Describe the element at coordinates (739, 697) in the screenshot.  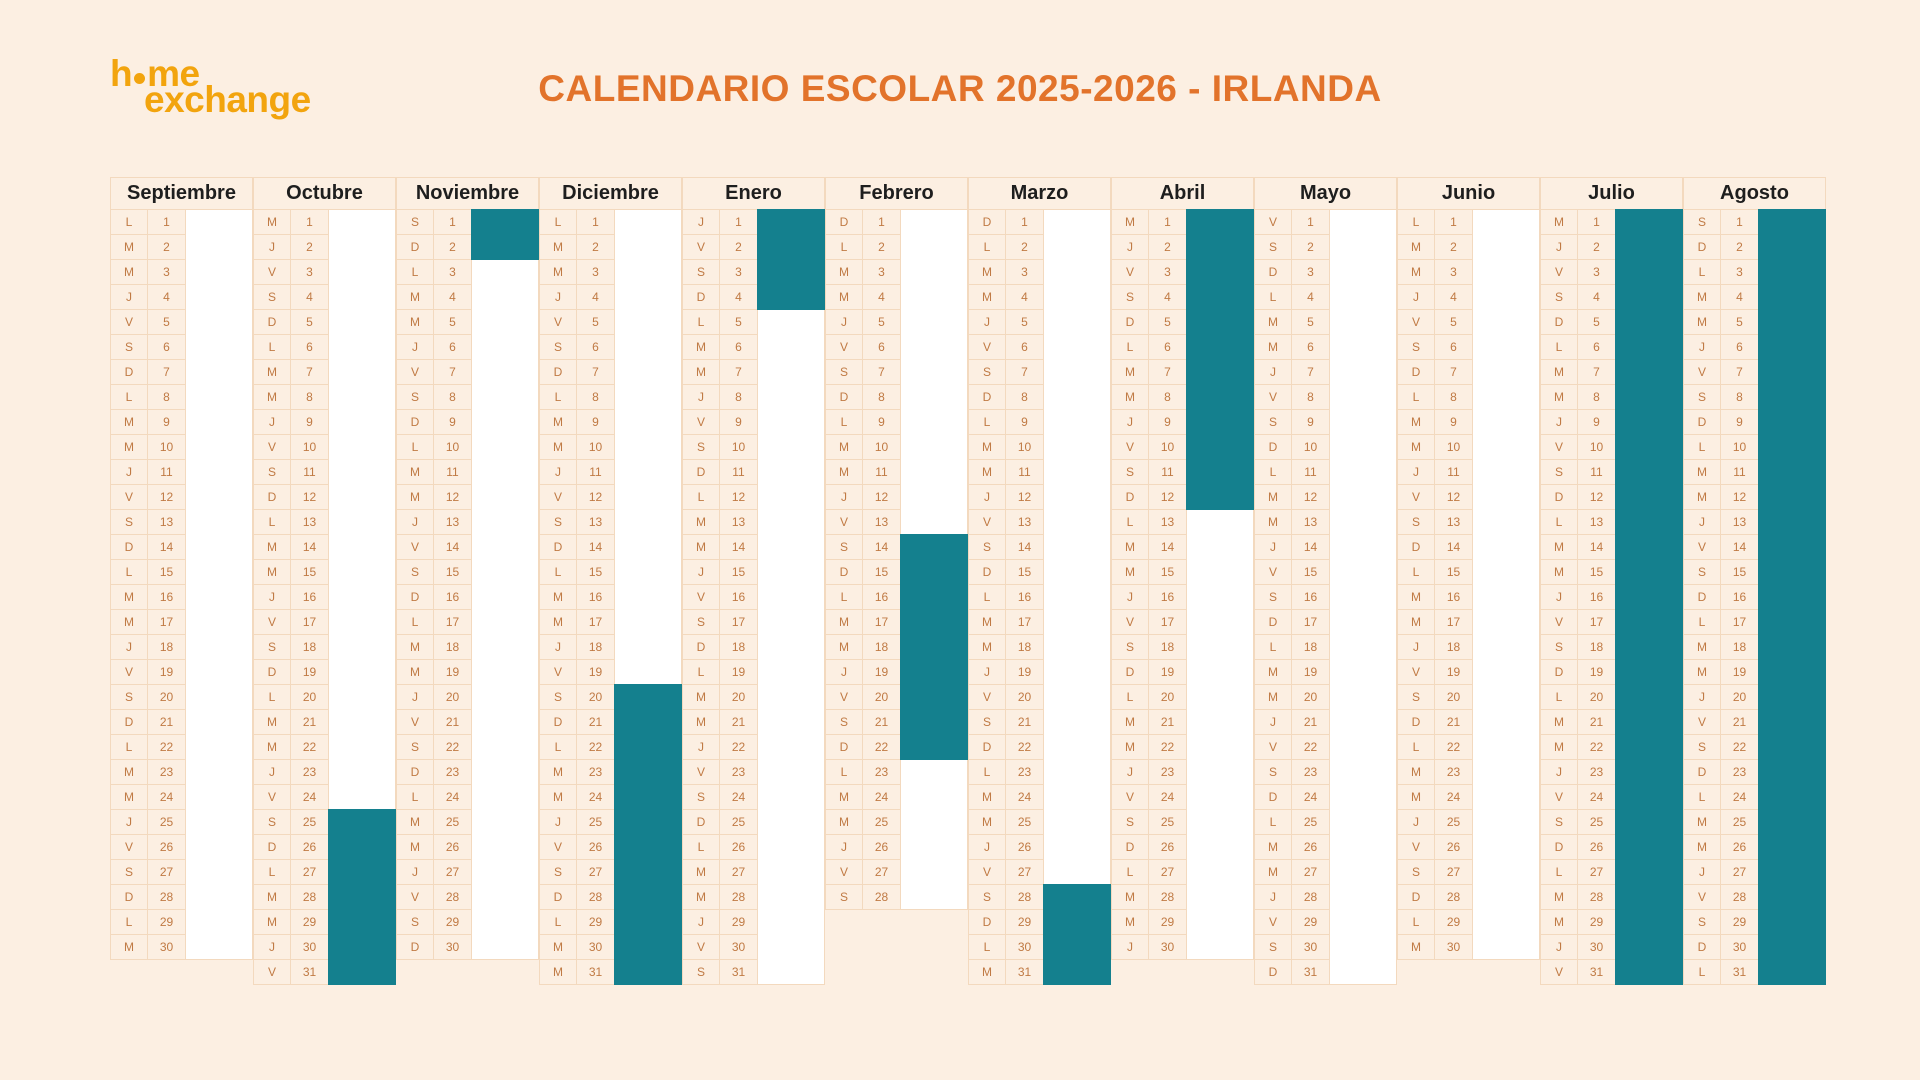
I see `day-number-cell: 20` at that location.